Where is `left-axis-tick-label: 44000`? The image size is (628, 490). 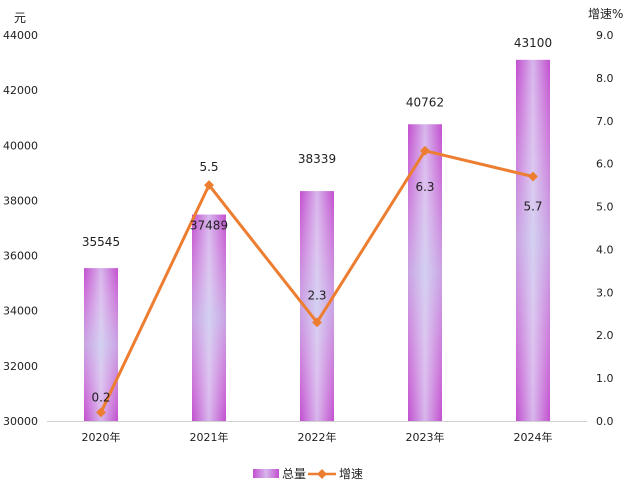 left-axis-tick-label: 44000 is located at coordinates (20, 35).